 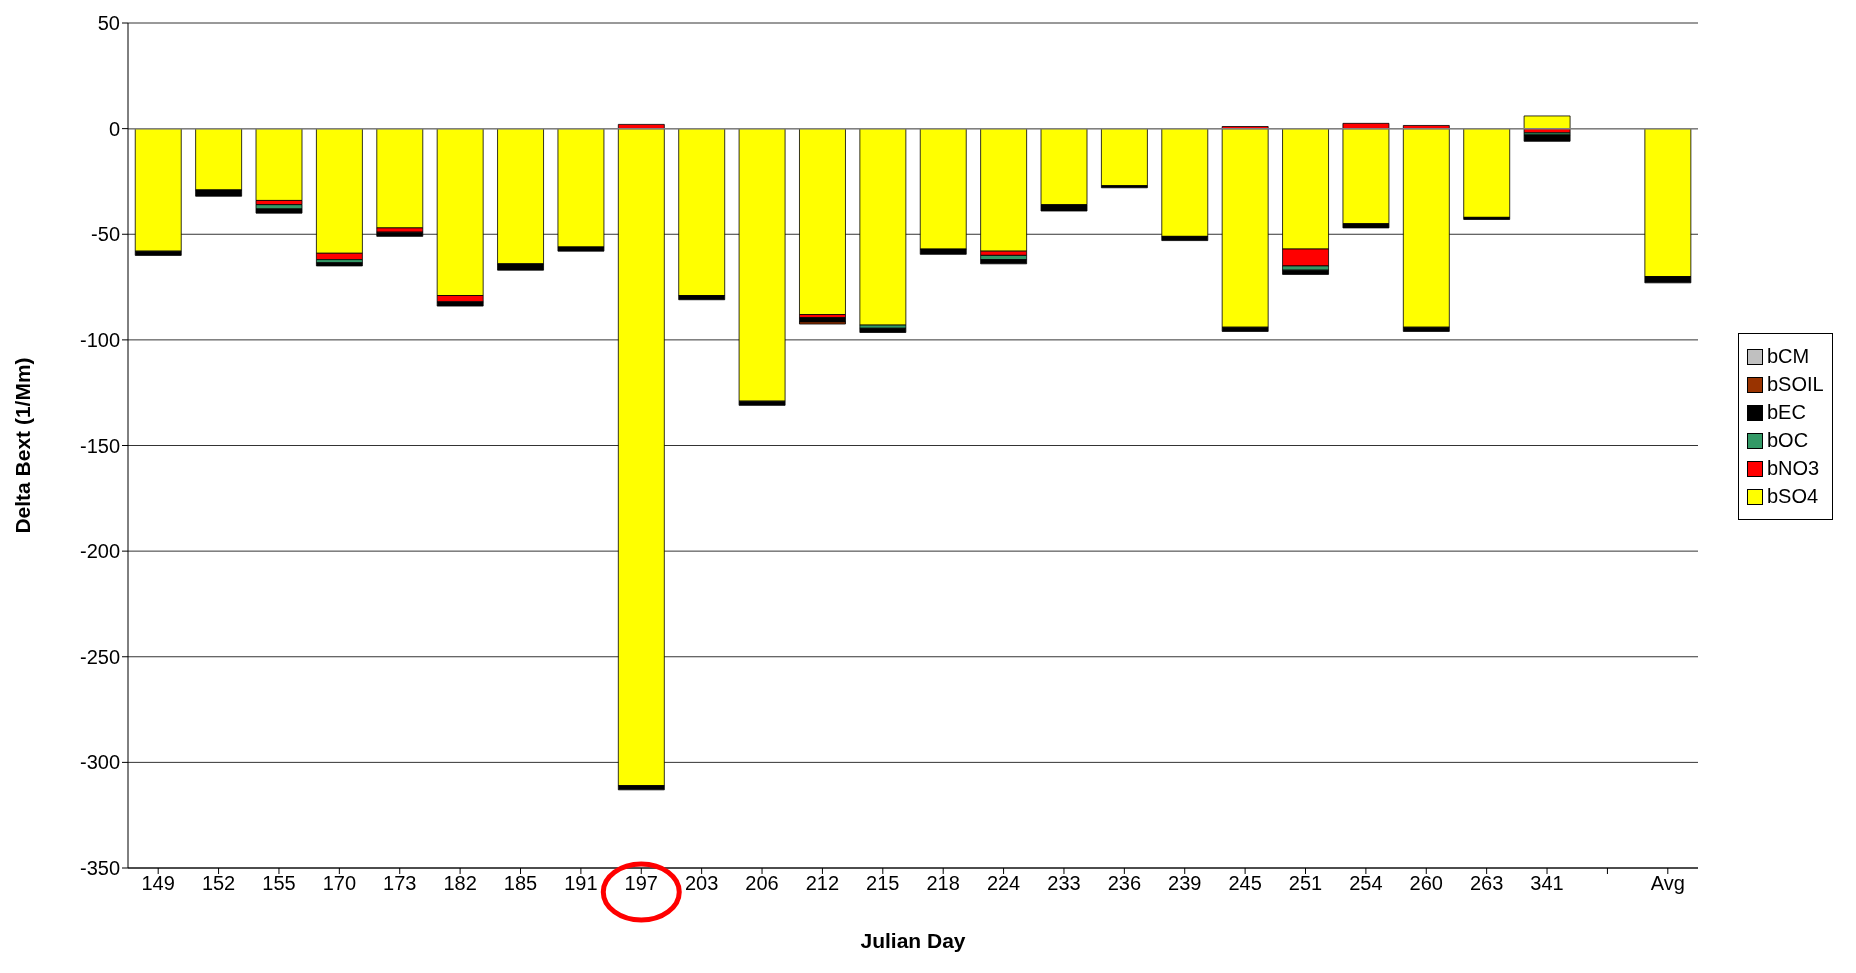 What do you see at coordinates (1667, 883) in the screenshot?
I see `x-tick-label: Avg` at bounding box center [1667, 883].